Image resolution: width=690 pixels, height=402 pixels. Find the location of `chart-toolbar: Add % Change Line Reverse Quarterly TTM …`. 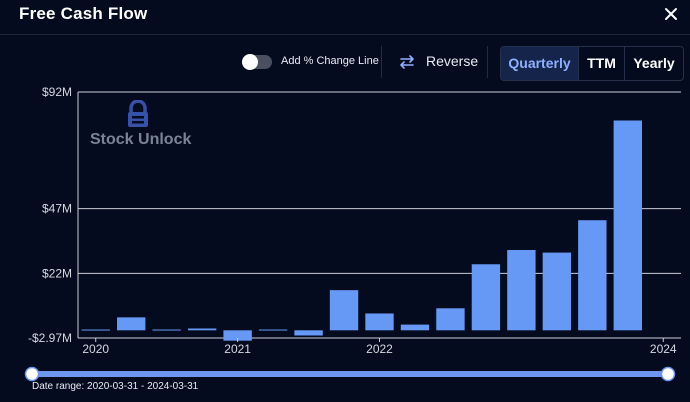

chart-toolbar: Add % Change Line Reverse Quarterly TTM … is located at coordinates (345, 62).